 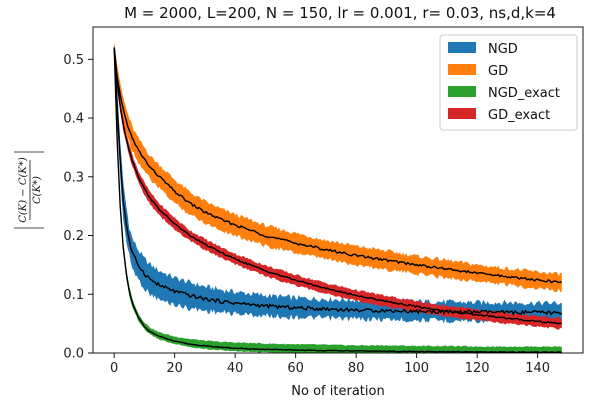 I want to click on legend-label-gd: GD, so click(x=498, y=71).